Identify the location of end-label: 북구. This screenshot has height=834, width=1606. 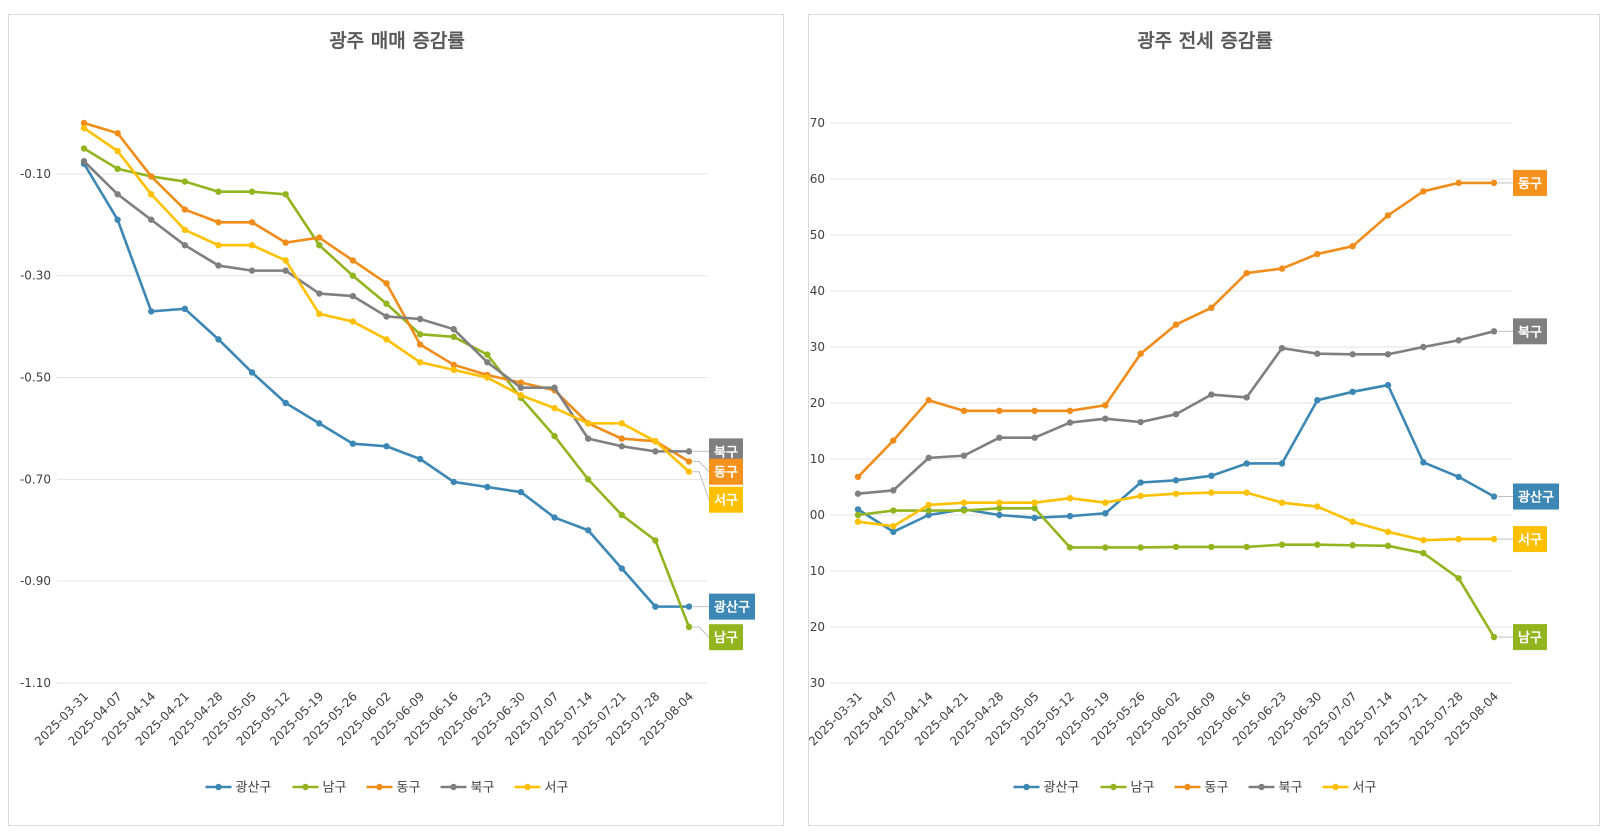
(1530, 332).